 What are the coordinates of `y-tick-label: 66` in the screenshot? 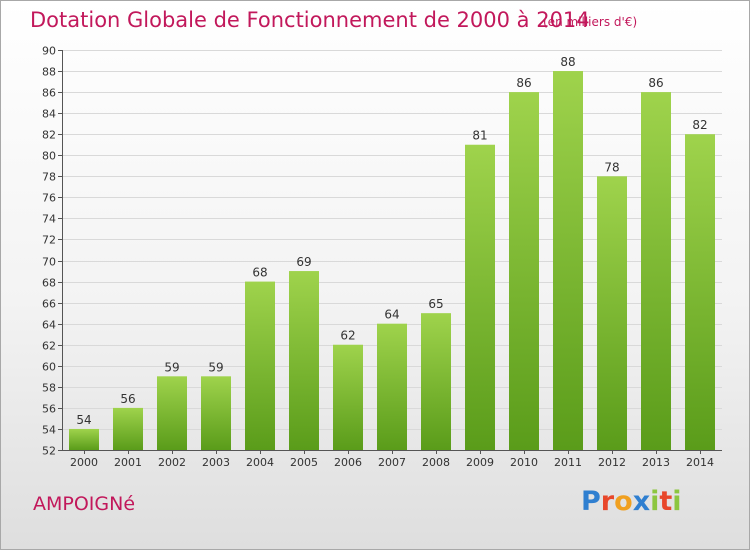 It's located at (49, 304).